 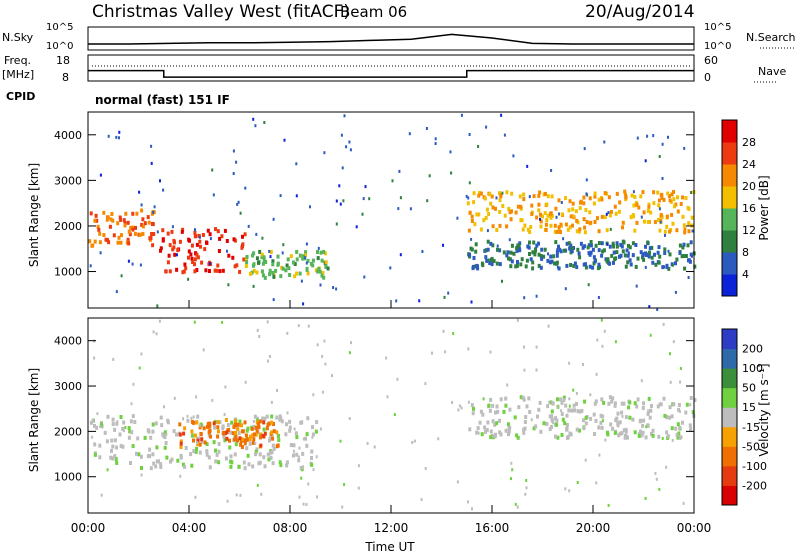 I want to click on beam-label: Beam 06, so click(x=373, y=12).